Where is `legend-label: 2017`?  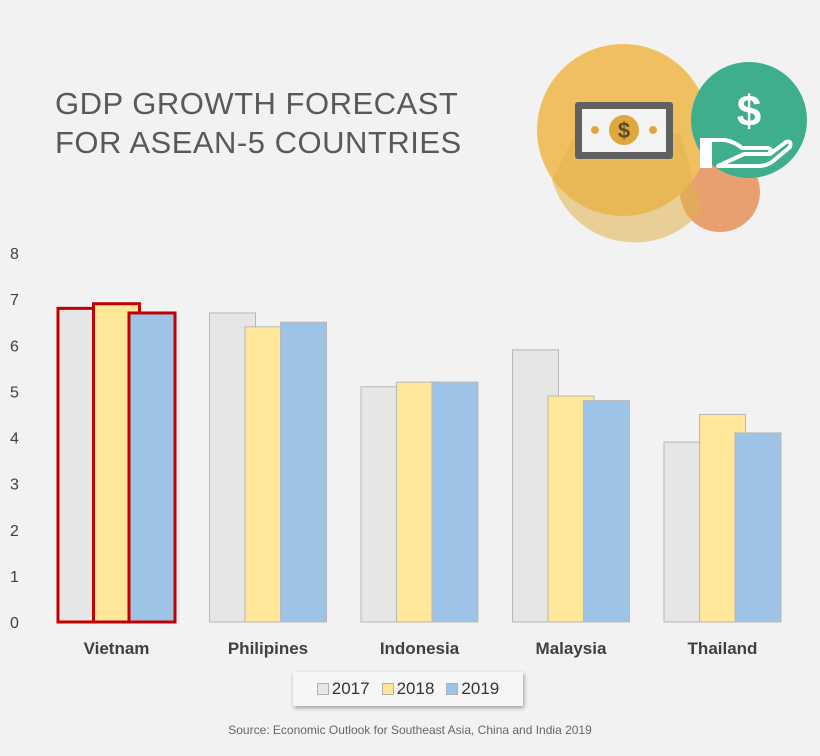
legend-label: 2017 is located at coordinates (350, 688).